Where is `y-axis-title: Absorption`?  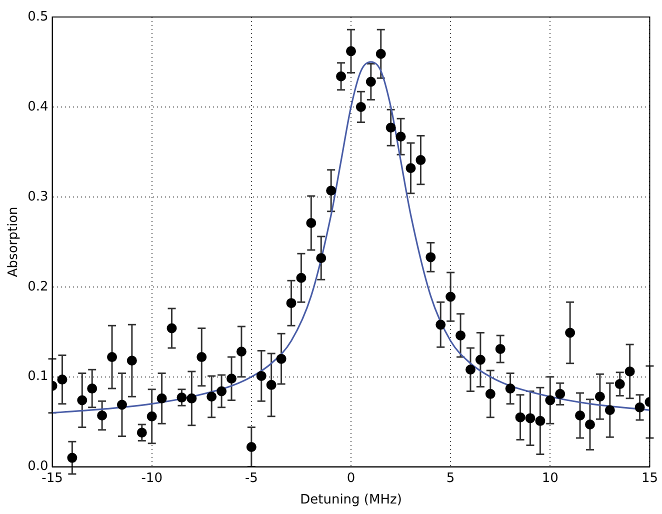
y-axis-title: Absorption is located at coordinates (14, 242).